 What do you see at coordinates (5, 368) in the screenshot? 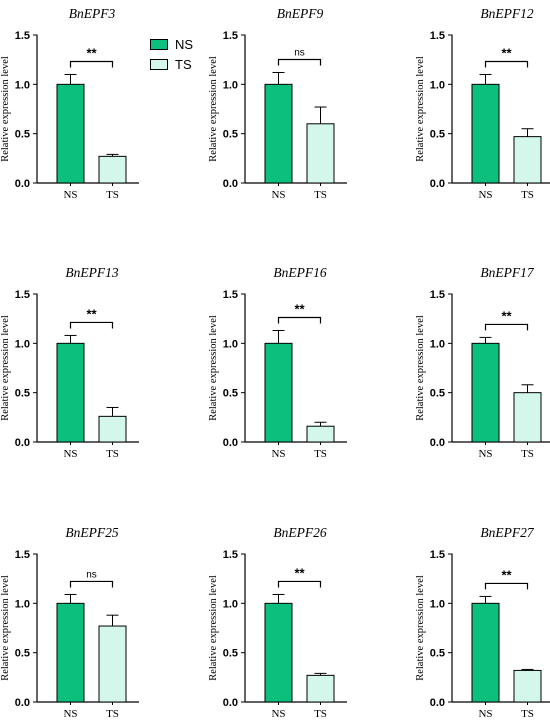
I see `chart-4-y-label: Relative expression level` at bounding box center [5, 368].